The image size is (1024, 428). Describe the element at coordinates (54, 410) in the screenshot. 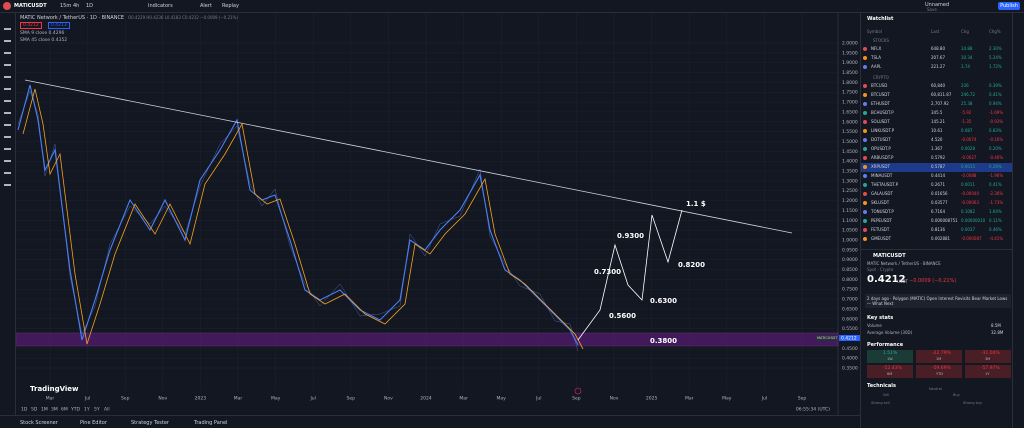

I see `range-button: 3M` at that location.